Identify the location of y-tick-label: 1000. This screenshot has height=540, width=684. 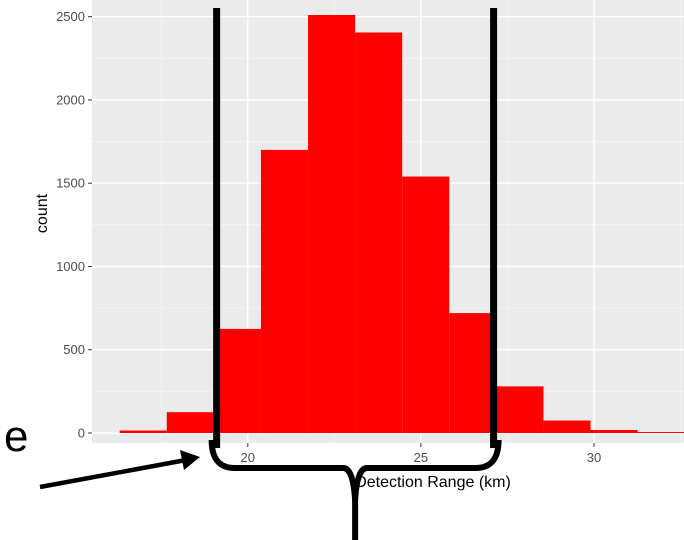
(70, 266).